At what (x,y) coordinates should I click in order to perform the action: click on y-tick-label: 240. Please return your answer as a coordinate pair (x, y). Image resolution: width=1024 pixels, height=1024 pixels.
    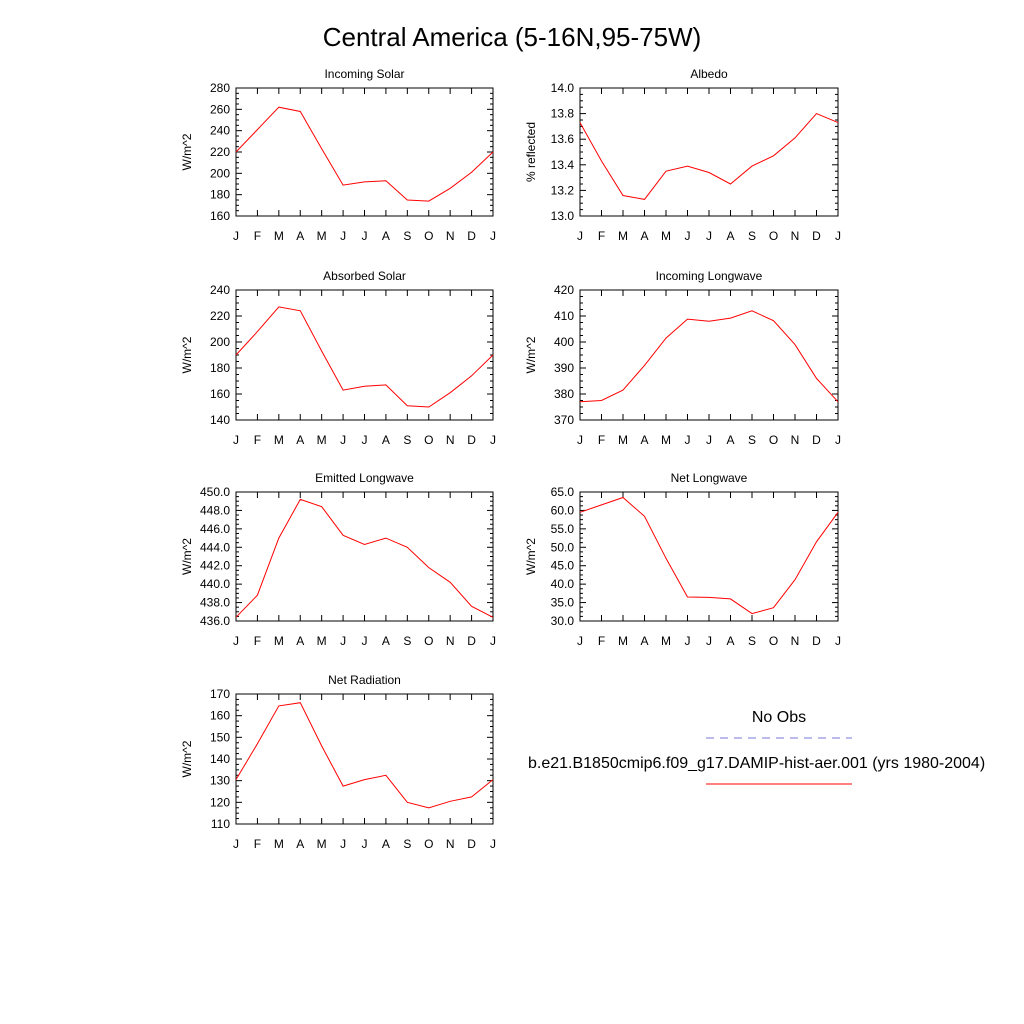
    Looking at the image, I should click on (220, 290).